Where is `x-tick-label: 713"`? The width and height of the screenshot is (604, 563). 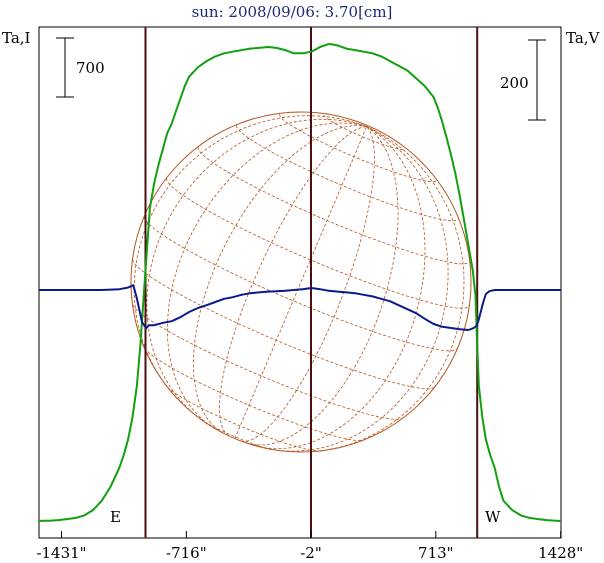
x-tick-label: 713" is located at coordinates (436, 553).